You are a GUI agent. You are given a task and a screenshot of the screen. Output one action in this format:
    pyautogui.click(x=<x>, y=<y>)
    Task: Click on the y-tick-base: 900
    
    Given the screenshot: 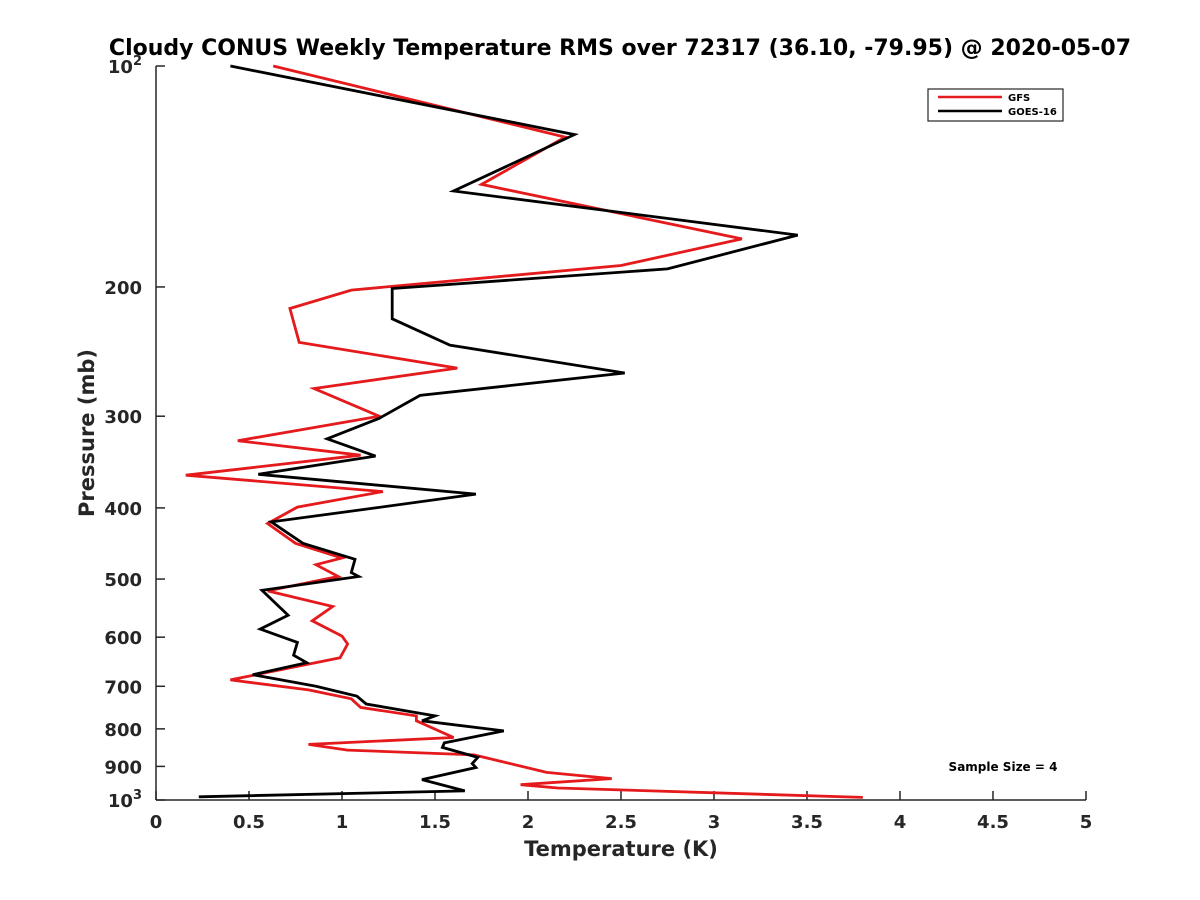 What is the action you would take?
    pyautogui.click(x=123, y=767)
    